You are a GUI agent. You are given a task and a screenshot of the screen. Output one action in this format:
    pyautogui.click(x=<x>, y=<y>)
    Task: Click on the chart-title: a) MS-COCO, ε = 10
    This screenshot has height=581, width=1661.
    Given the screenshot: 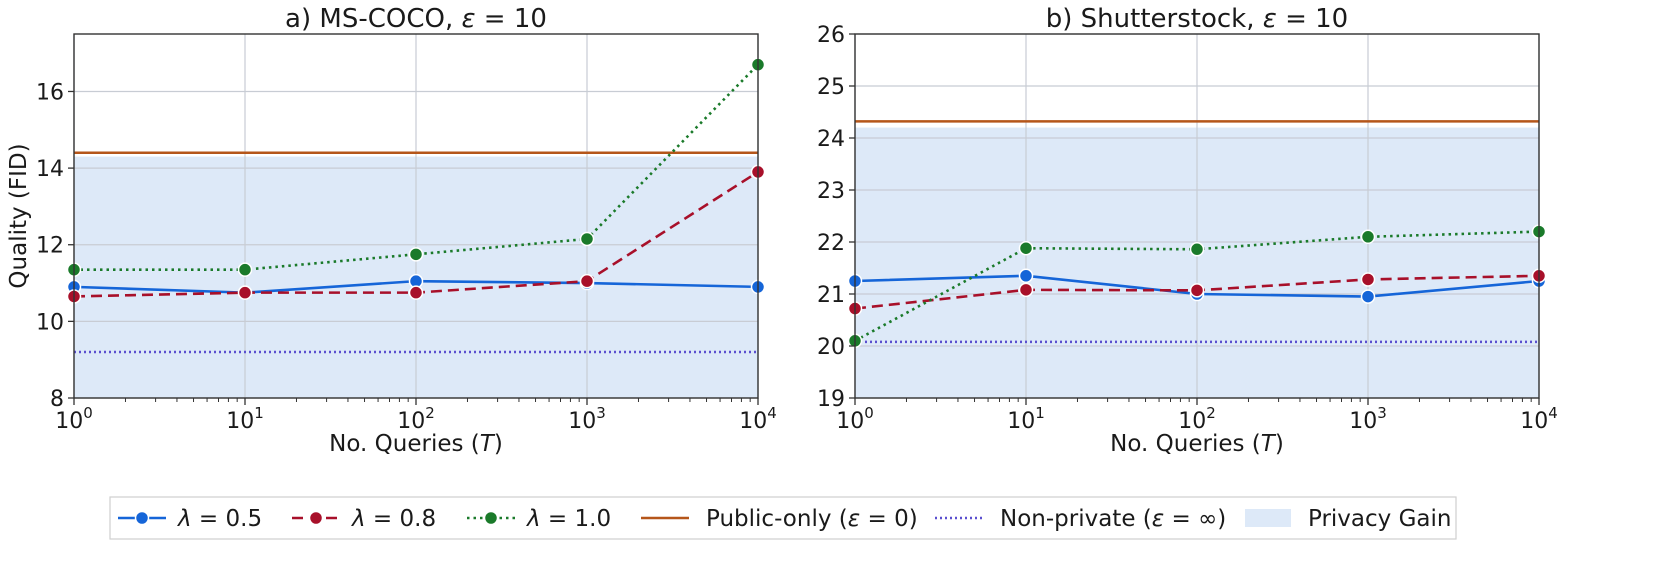 What is the action you would take?
    pyautogui.click(x=416, y=19)
    